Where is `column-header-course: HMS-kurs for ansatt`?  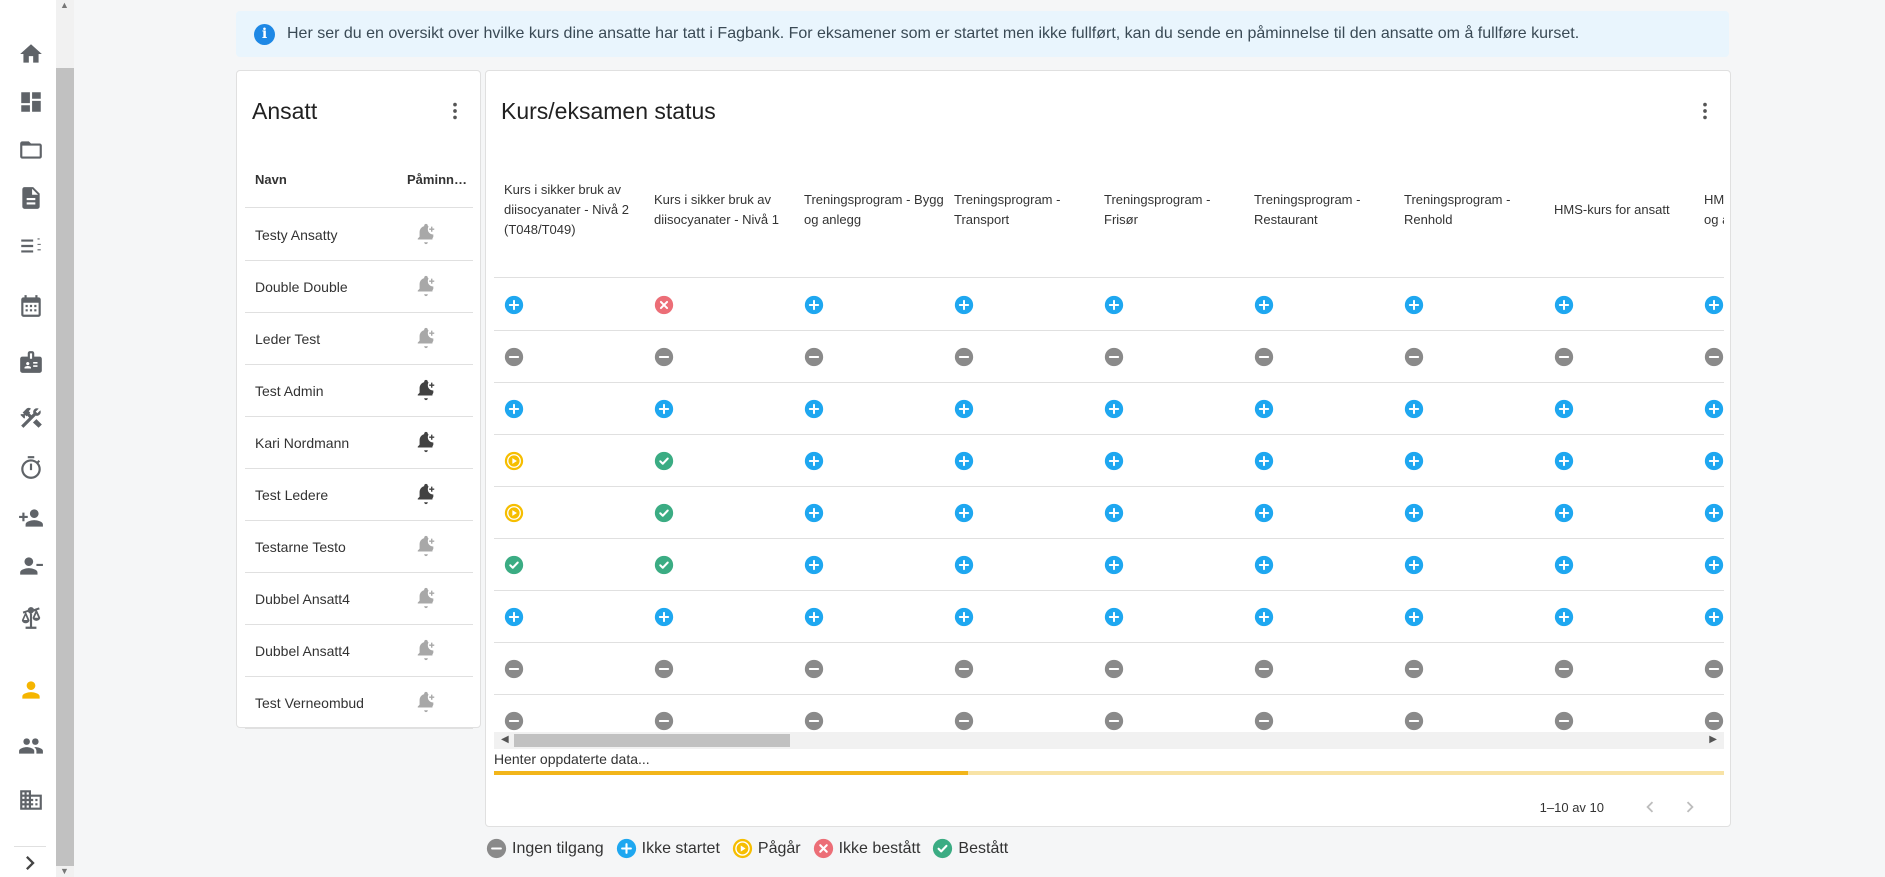 column-header-course: HMS-kurs for ansatt is located at coordinates (1624, 209).